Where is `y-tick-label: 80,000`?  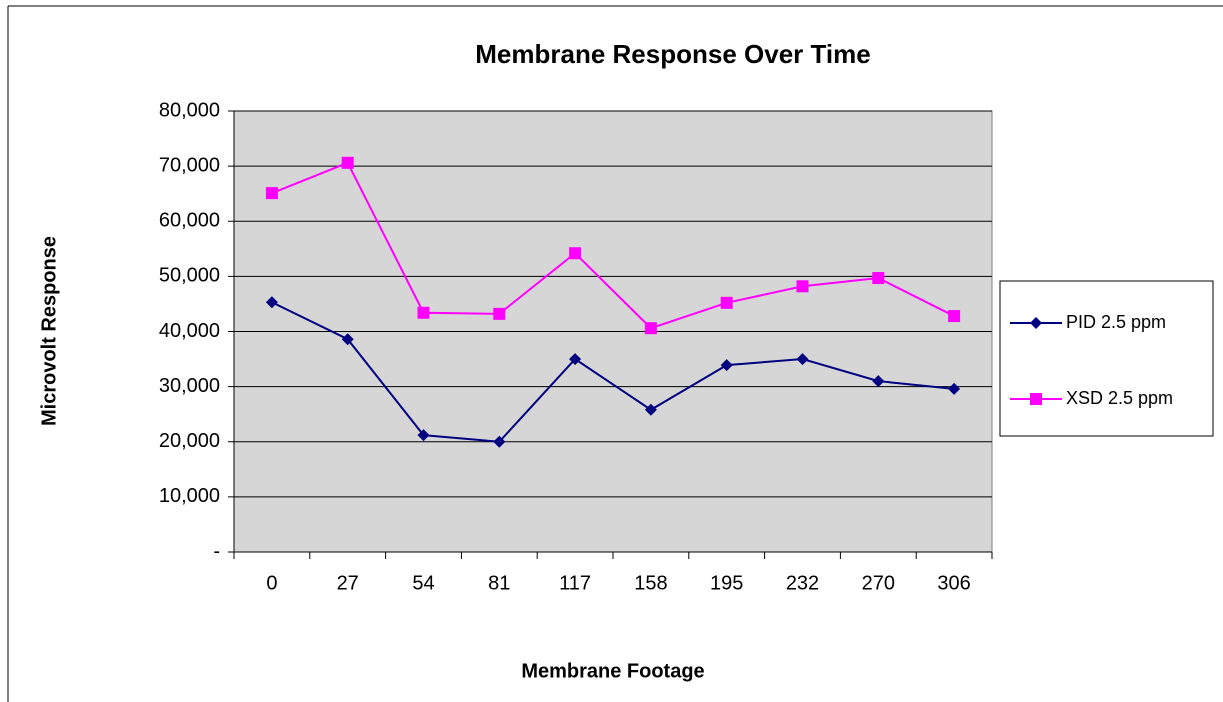
y-tick-label: 80,000 is located at coordinates (189, 110).